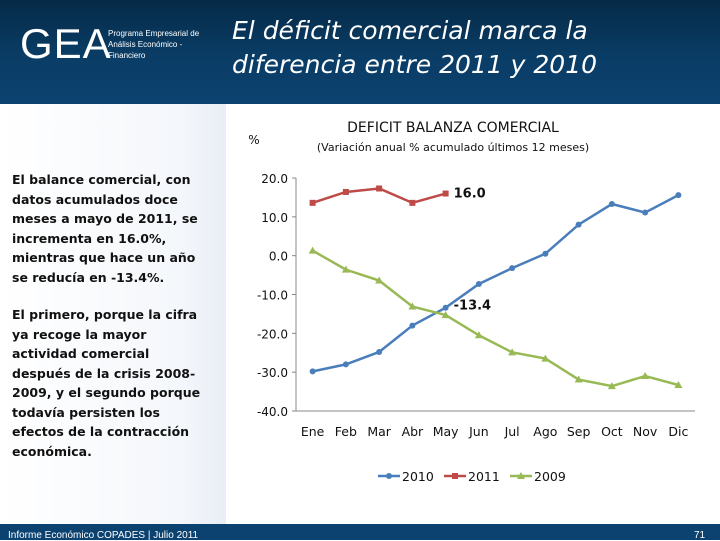  I want to click on legend-marker-2011, so click(455, 476).